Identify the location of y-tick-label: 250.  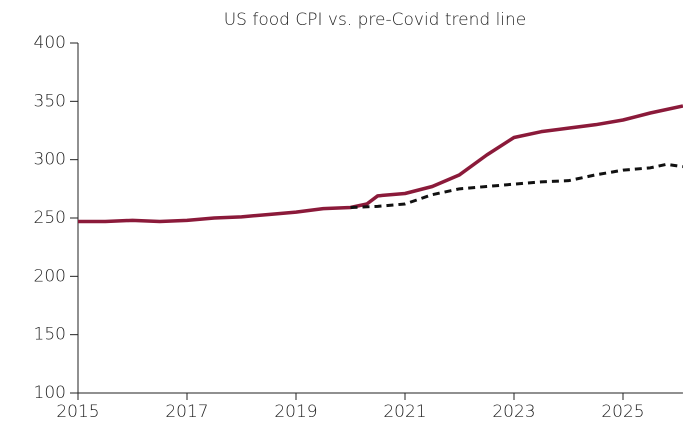
(50, 218).